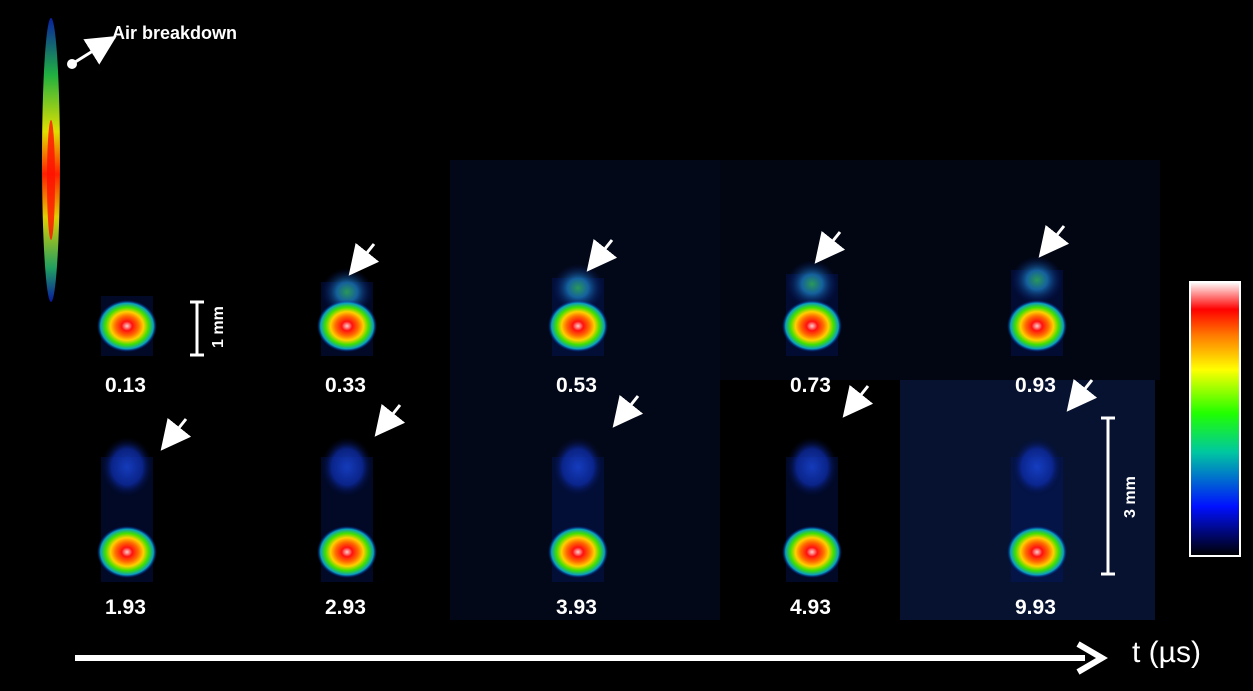  I want to click on time-label: 2.93, so click(345, 607).